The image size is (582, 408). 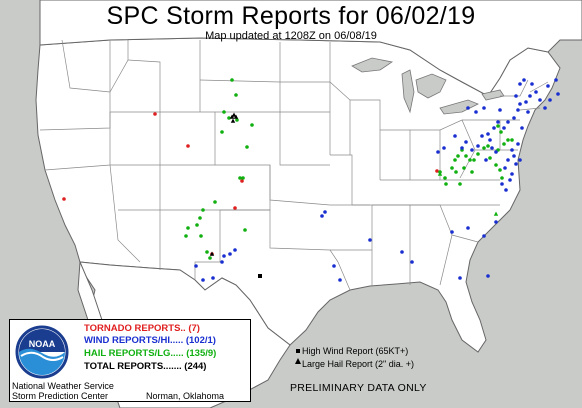 I want to click on great-lakes, so click(x=428, y=86).